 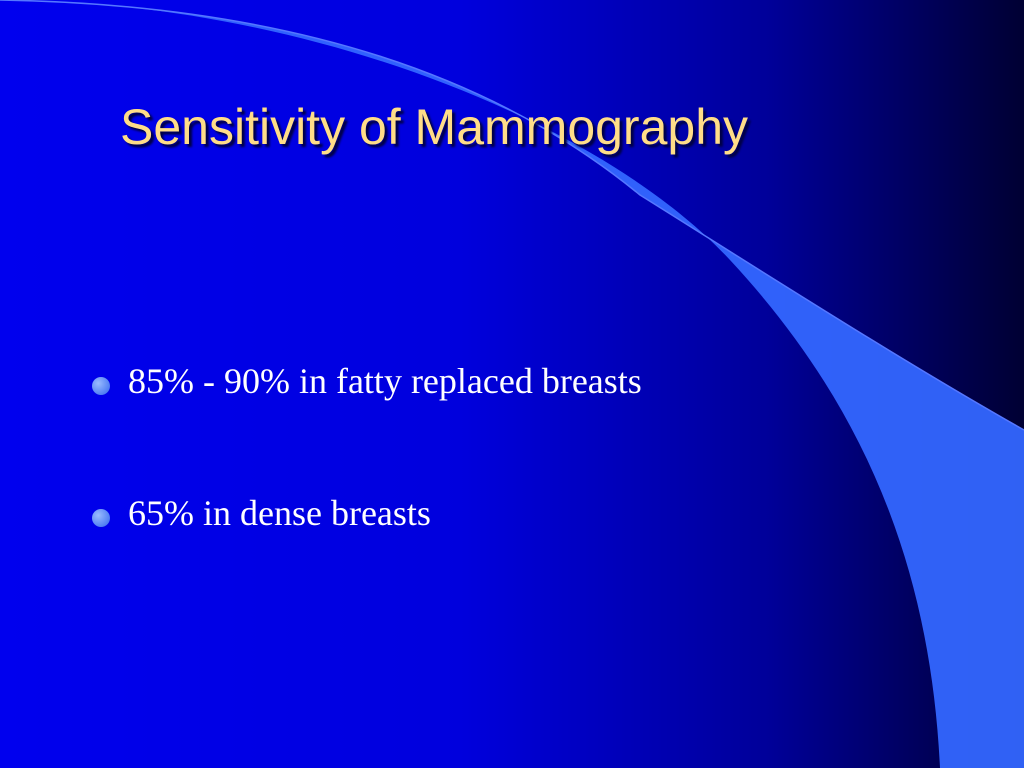 What do you see at coordinates (366, 426) in the screenshot?
I see `bullet: 85% - 90% in fatty replaced breasts` at bounding box center [366, 426].